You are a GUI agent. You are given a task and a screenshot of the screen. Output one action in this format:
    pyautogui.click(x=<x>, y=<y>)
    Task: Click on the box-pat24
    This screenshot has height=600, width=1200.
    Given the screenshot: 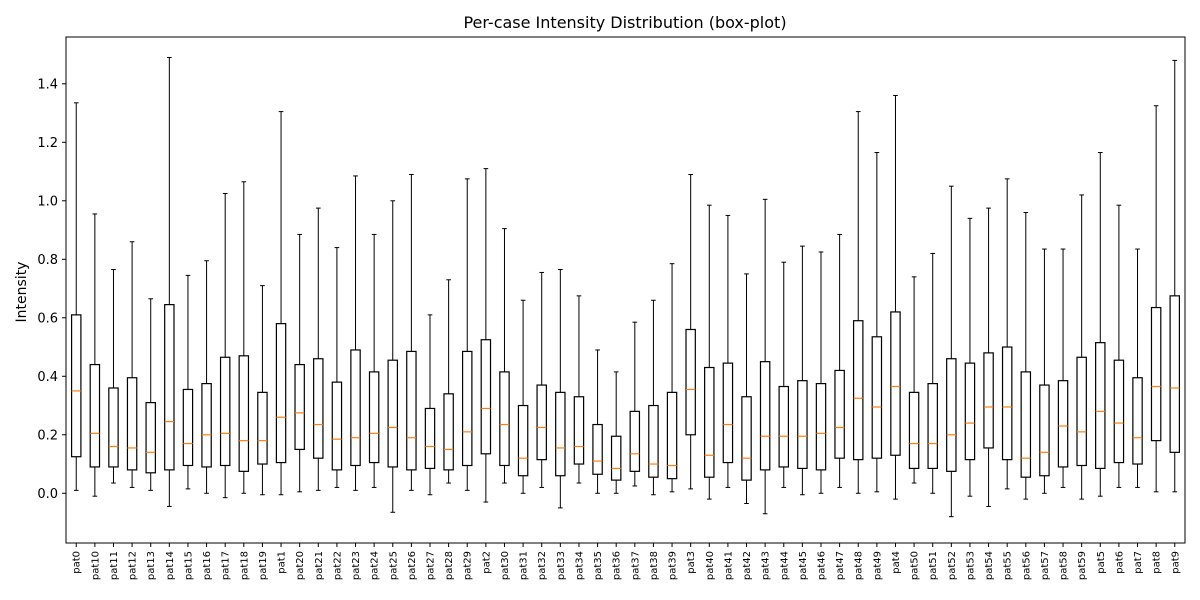 What is the action you would take?
    pyautogui.click(x=374, y=360)
    